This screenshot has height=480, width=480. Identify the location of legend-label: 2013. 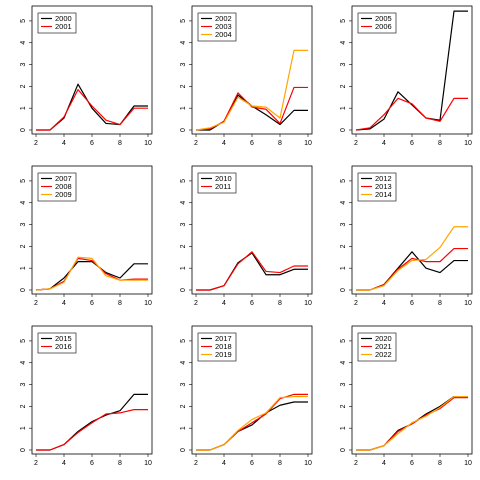
(383, 186).